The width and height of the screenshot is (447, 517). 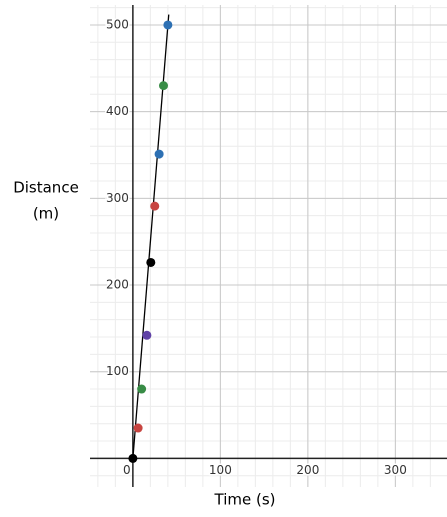 What do you see at coordinates (117, 111) in the screenshot?
I see `y-tick-label: 400` at bounding box center [117, 111].